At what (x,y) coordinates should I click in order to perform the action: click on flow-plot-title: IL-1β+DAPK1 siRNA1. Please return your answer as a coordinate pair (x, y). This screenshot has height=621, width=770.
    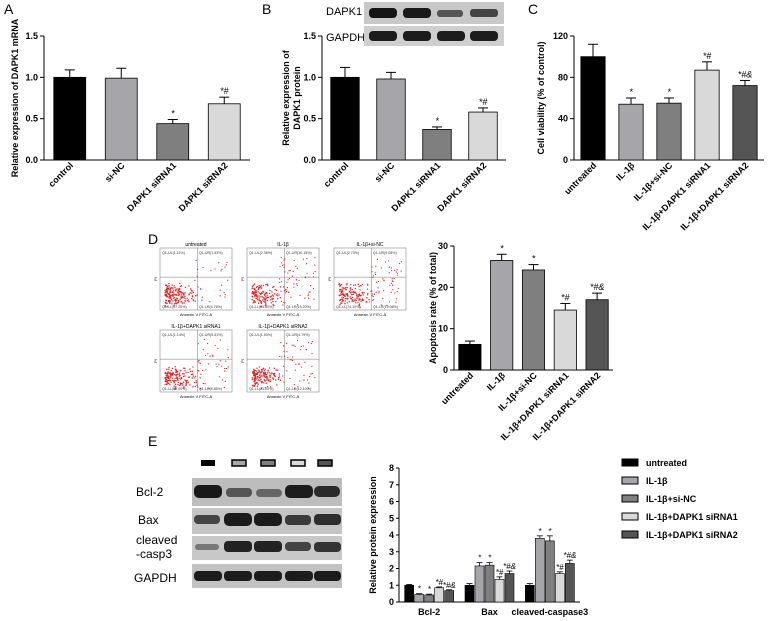
    Looking at the image, I should click on (195, 327).